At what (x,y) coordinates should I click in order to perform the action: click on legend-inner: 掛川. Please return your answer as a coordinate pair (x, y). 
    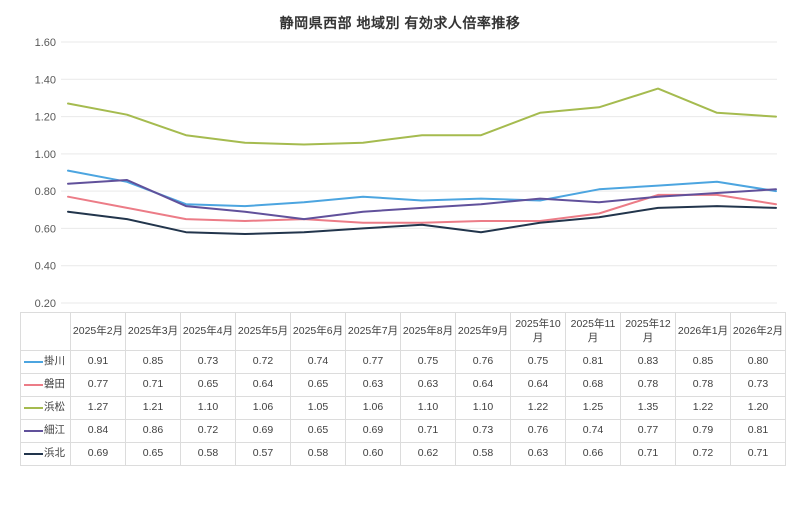
    Looking at the image, I should click on (45, 362).